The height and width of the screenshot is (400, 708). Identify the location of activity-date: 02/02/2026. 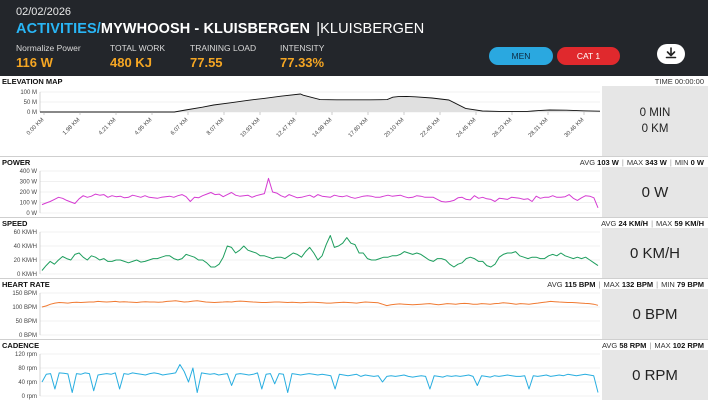
(44, 12).